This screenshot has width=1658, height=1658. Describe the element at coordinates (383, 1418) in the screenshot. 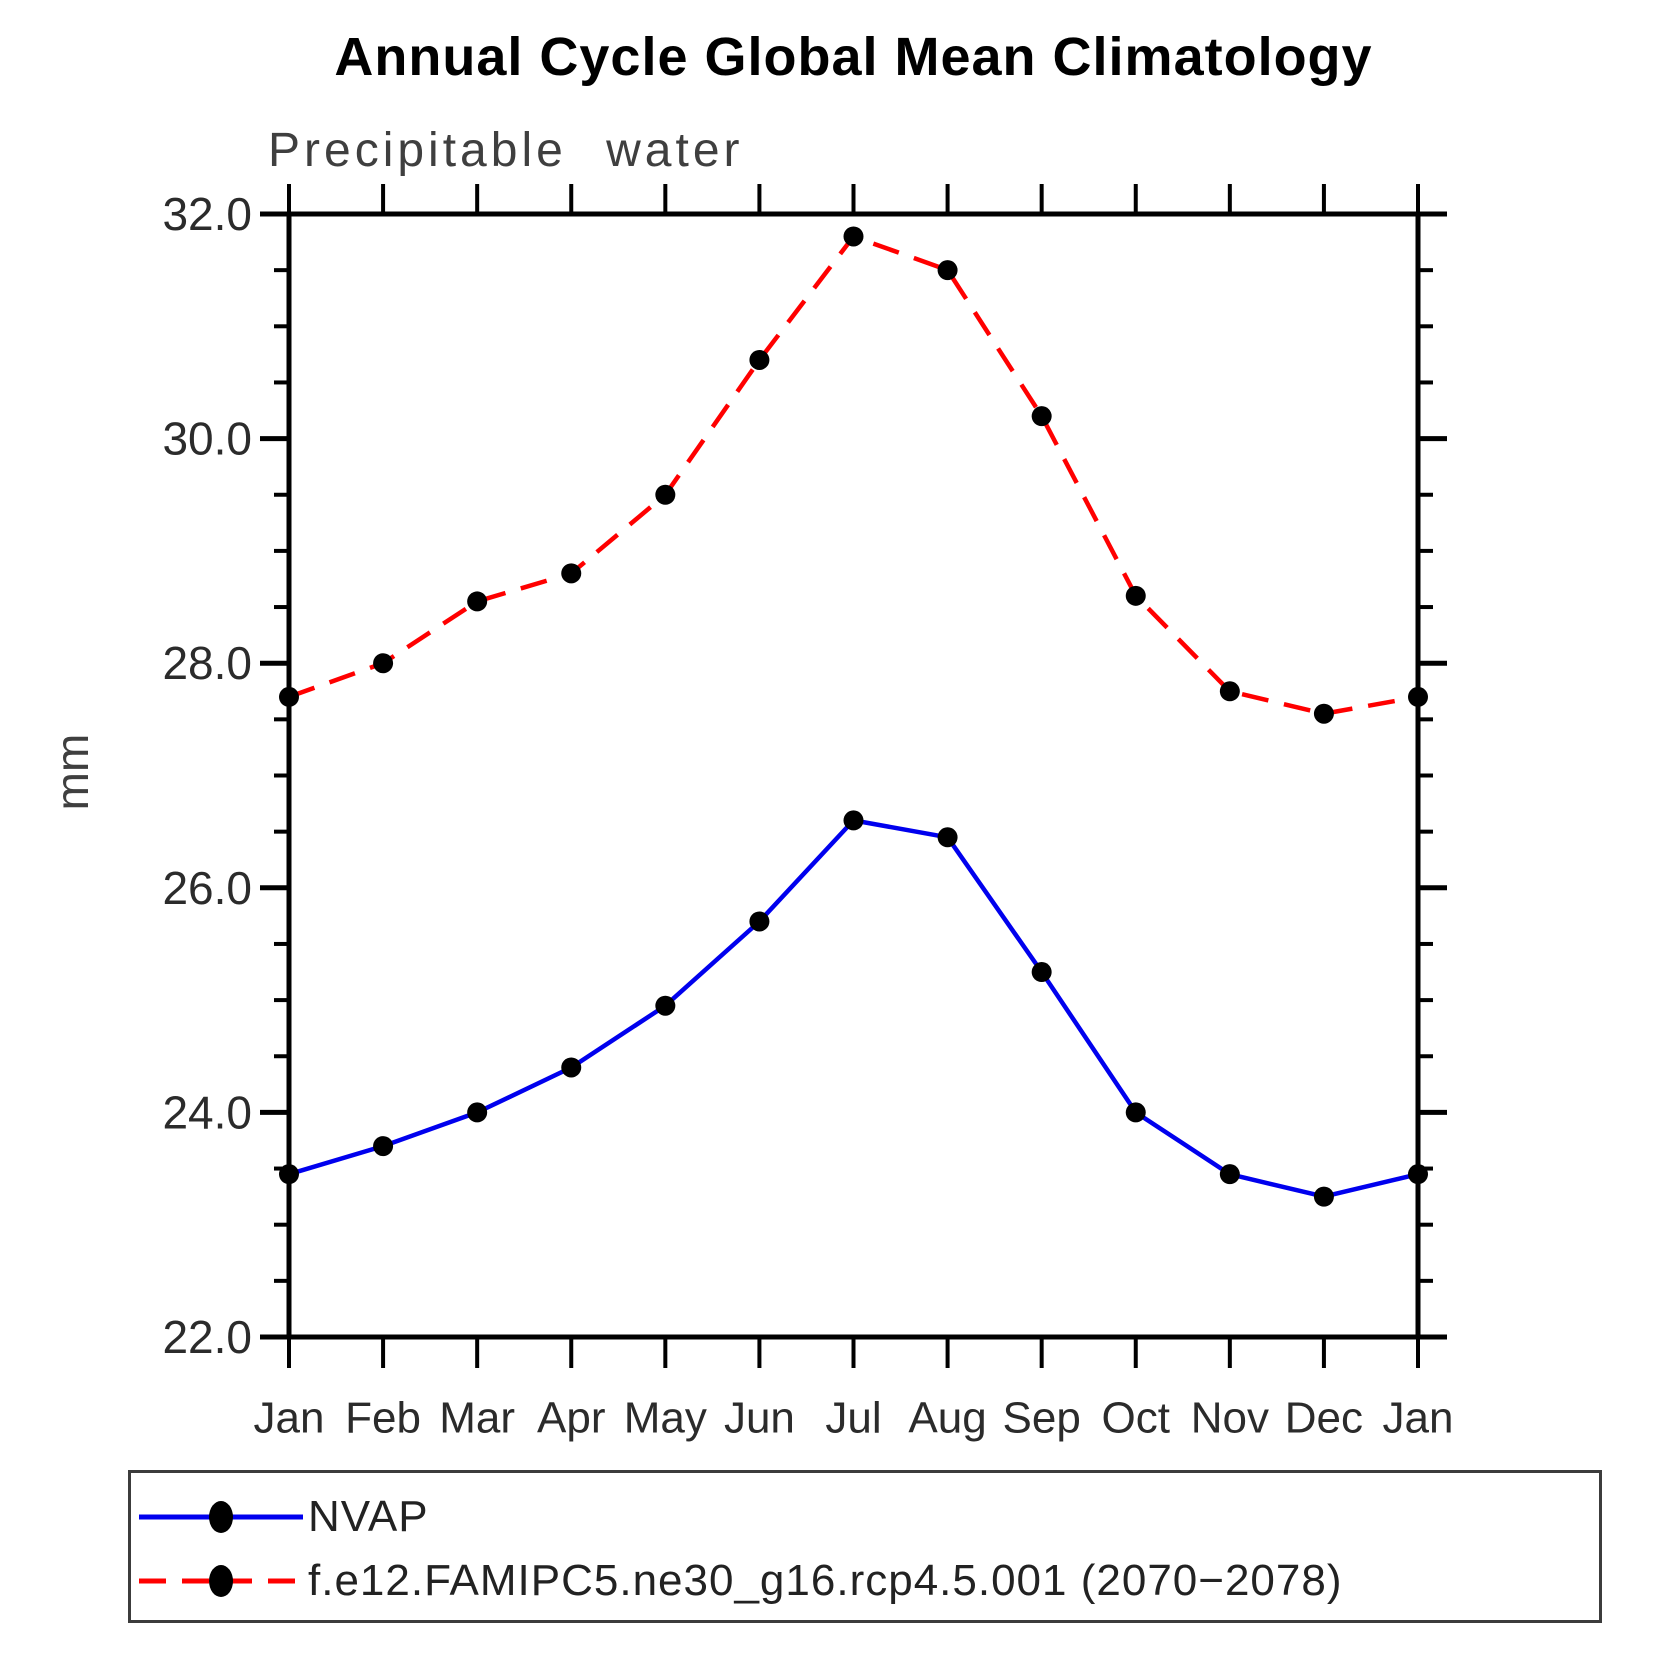

I see `x-tick-label-feb-1: Feb` at that location.